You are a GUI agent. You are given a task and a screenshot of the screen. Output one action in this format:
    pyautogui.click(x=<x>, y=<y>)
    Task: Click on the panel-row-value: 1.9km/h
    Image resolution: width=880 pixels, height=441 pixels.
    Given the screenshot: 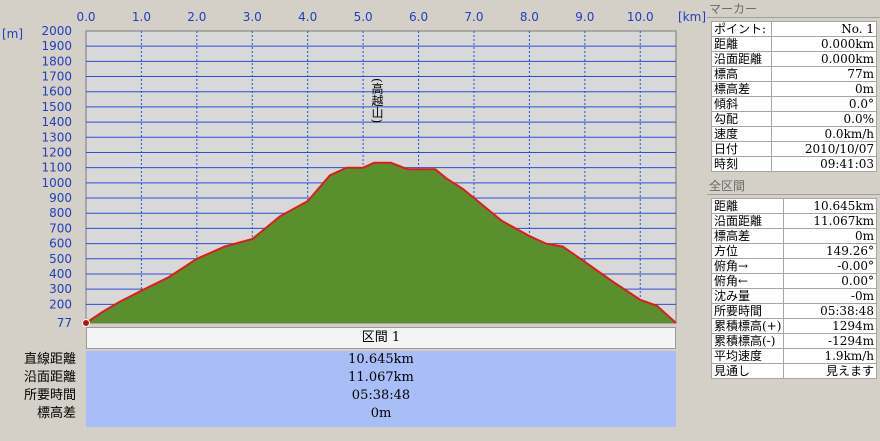 What is the action you would take?
    pyautogui.click(x=830, y=356)
    